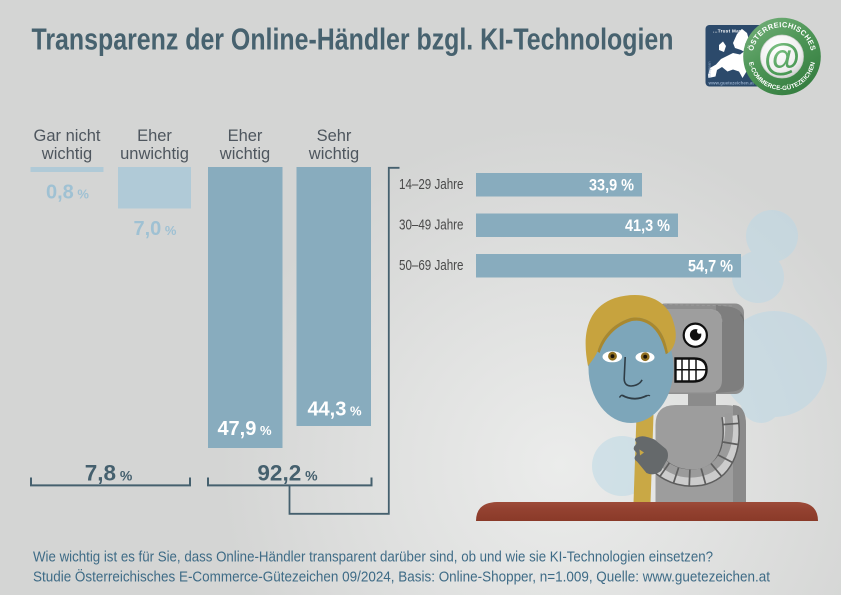 This screenshot has width=841, height=595. What do you see at coordinates (67, 136) in the screenshot?
I see `svg-text: Gar nicht` at bounding box center [67, 136].